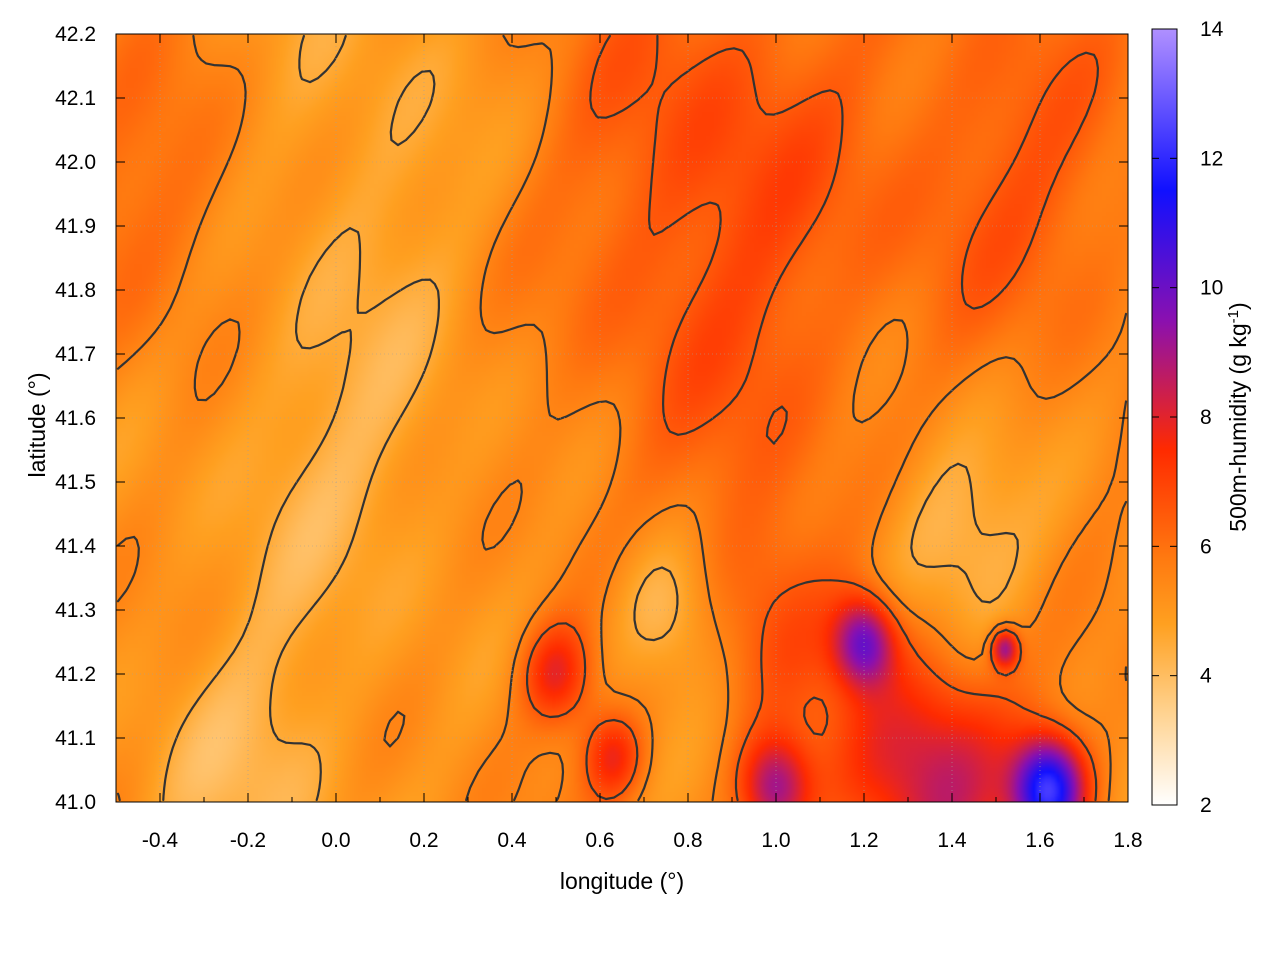  I want to click on colorbar-tick-label: 10, so click(1211, 288).